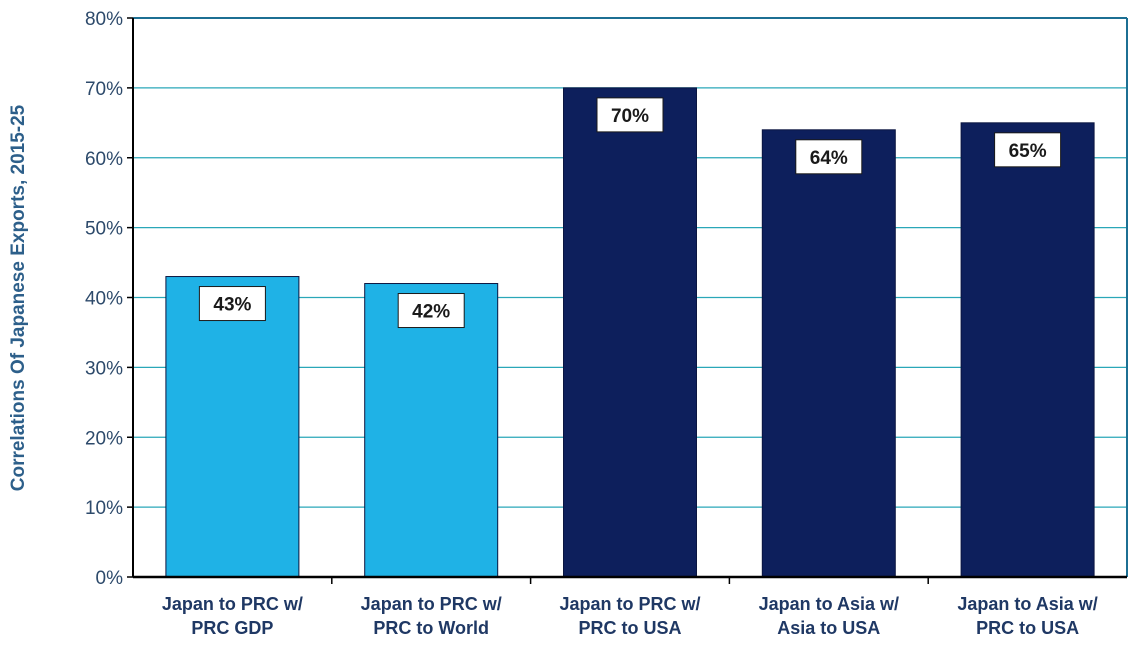  Describe the element at coordinates (104, 368) in the screenshot. I see `y-tick-label: 30%` at that location.